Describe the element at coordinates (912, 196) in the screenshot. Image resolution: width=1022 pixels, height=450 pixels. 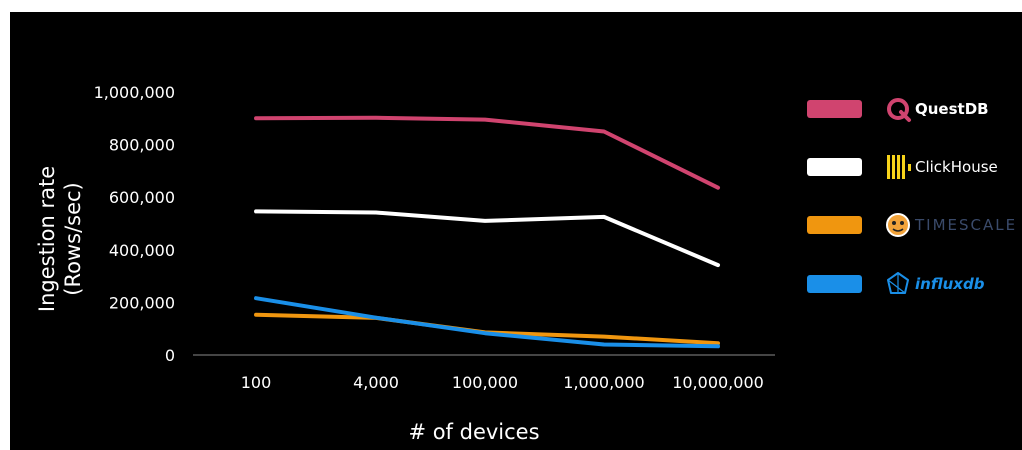
I see `legend: QuestDB ClickHouse TIMESCALE influxdb` at that location.